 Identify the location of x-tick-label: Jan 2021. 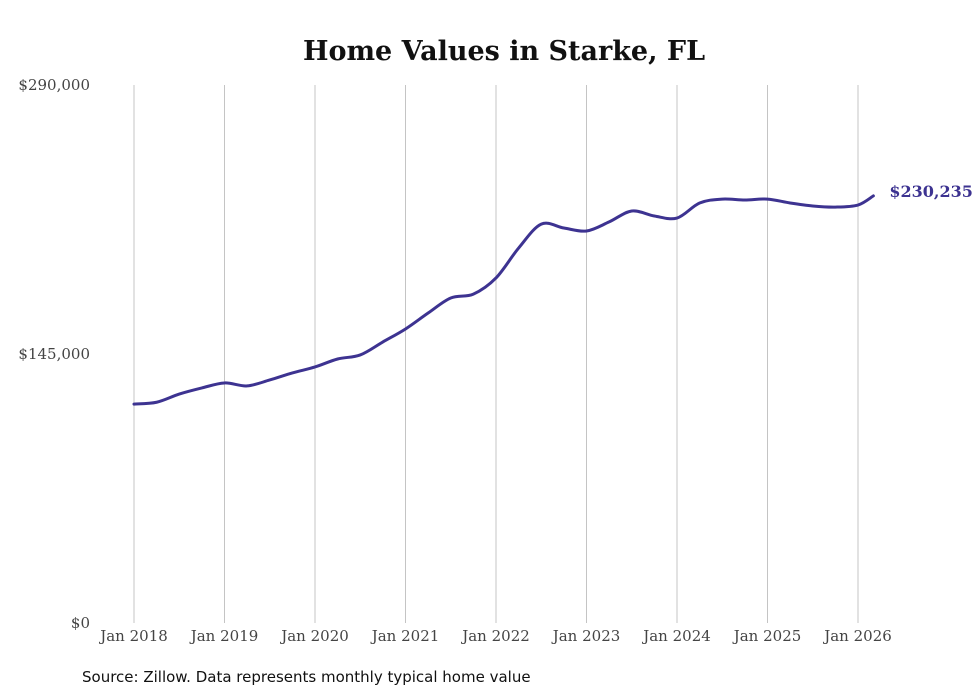
(405, 636).